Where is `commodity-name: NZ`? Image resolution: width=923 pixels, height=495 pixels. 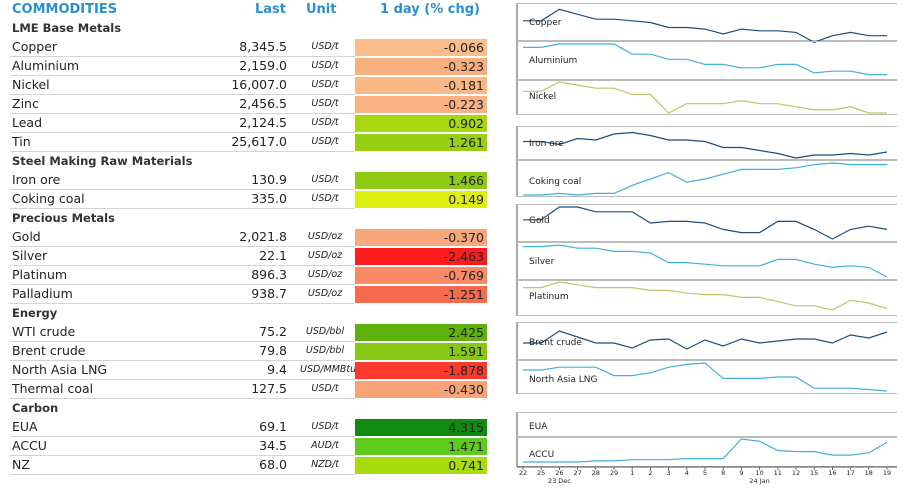 commodity-name: NZ is located at coordinates (21, 464).